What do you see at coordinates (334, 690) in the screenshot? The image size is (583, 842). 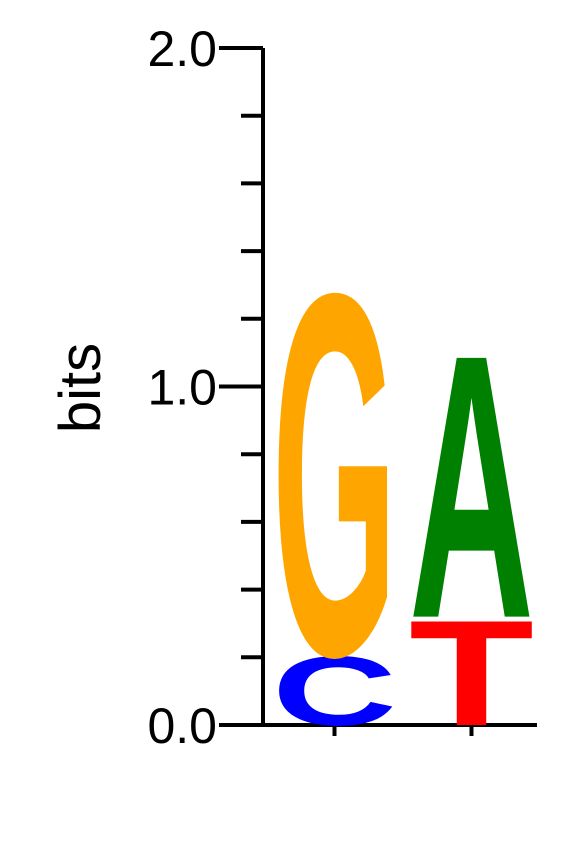 I see `logo-letter-C: C` at bounding box center [334, 690].